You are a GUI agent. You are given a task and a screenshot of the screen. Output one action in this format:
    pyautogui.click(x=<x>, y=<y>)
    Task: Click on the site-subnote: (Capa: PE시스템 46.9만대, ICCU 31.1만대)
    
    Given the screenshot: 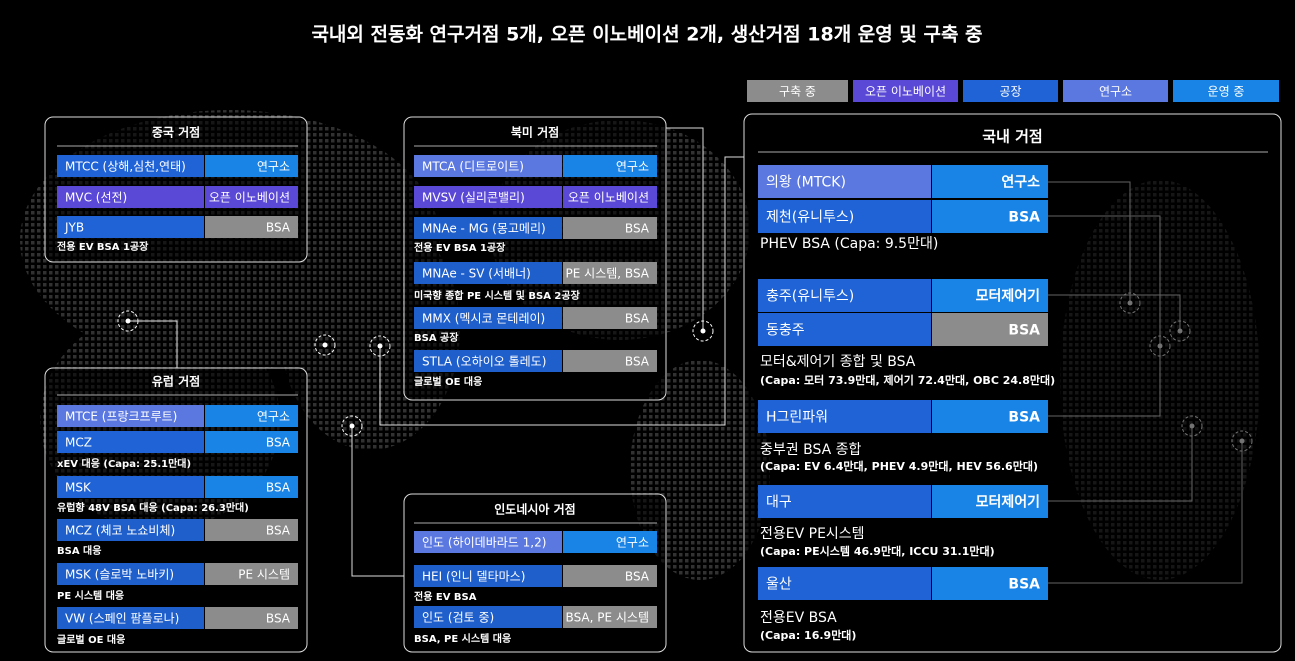 What is the action you would take?
    pyautogui.click(x=877, y=551)
    